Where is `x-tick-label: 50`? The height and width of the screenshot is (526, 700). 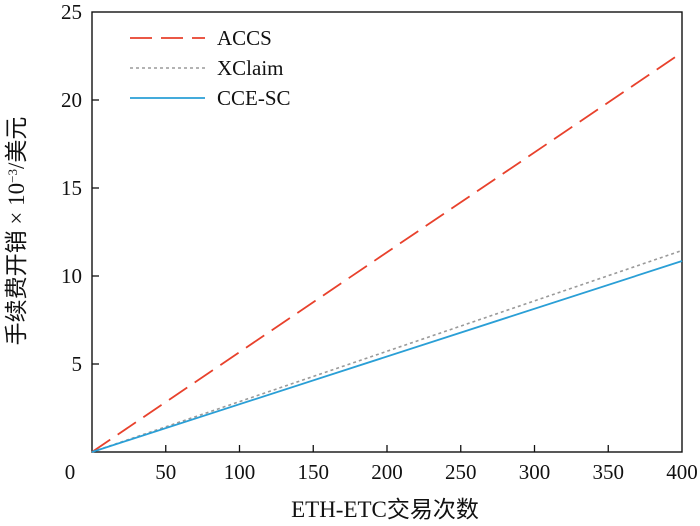
x-tick-label: 50 is located at coordinates (165, 472).